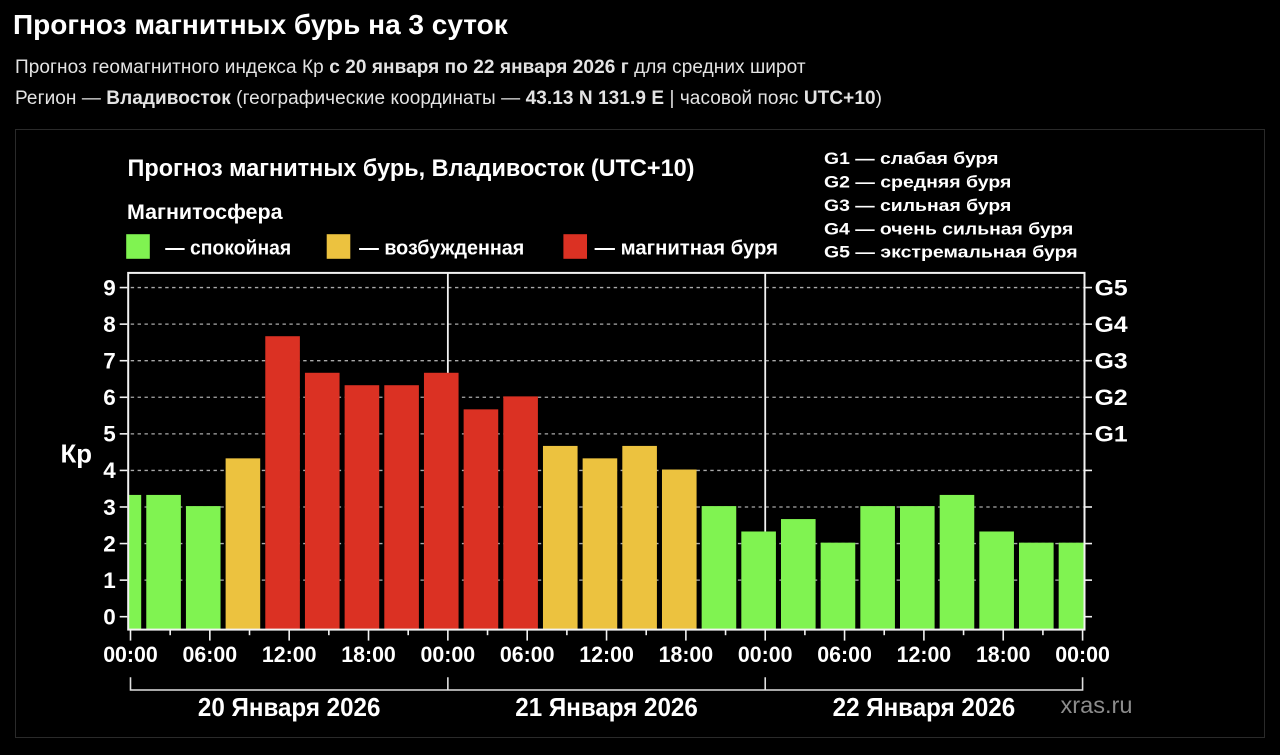  I want to click on svg-text: G4, so click(1112, 324).